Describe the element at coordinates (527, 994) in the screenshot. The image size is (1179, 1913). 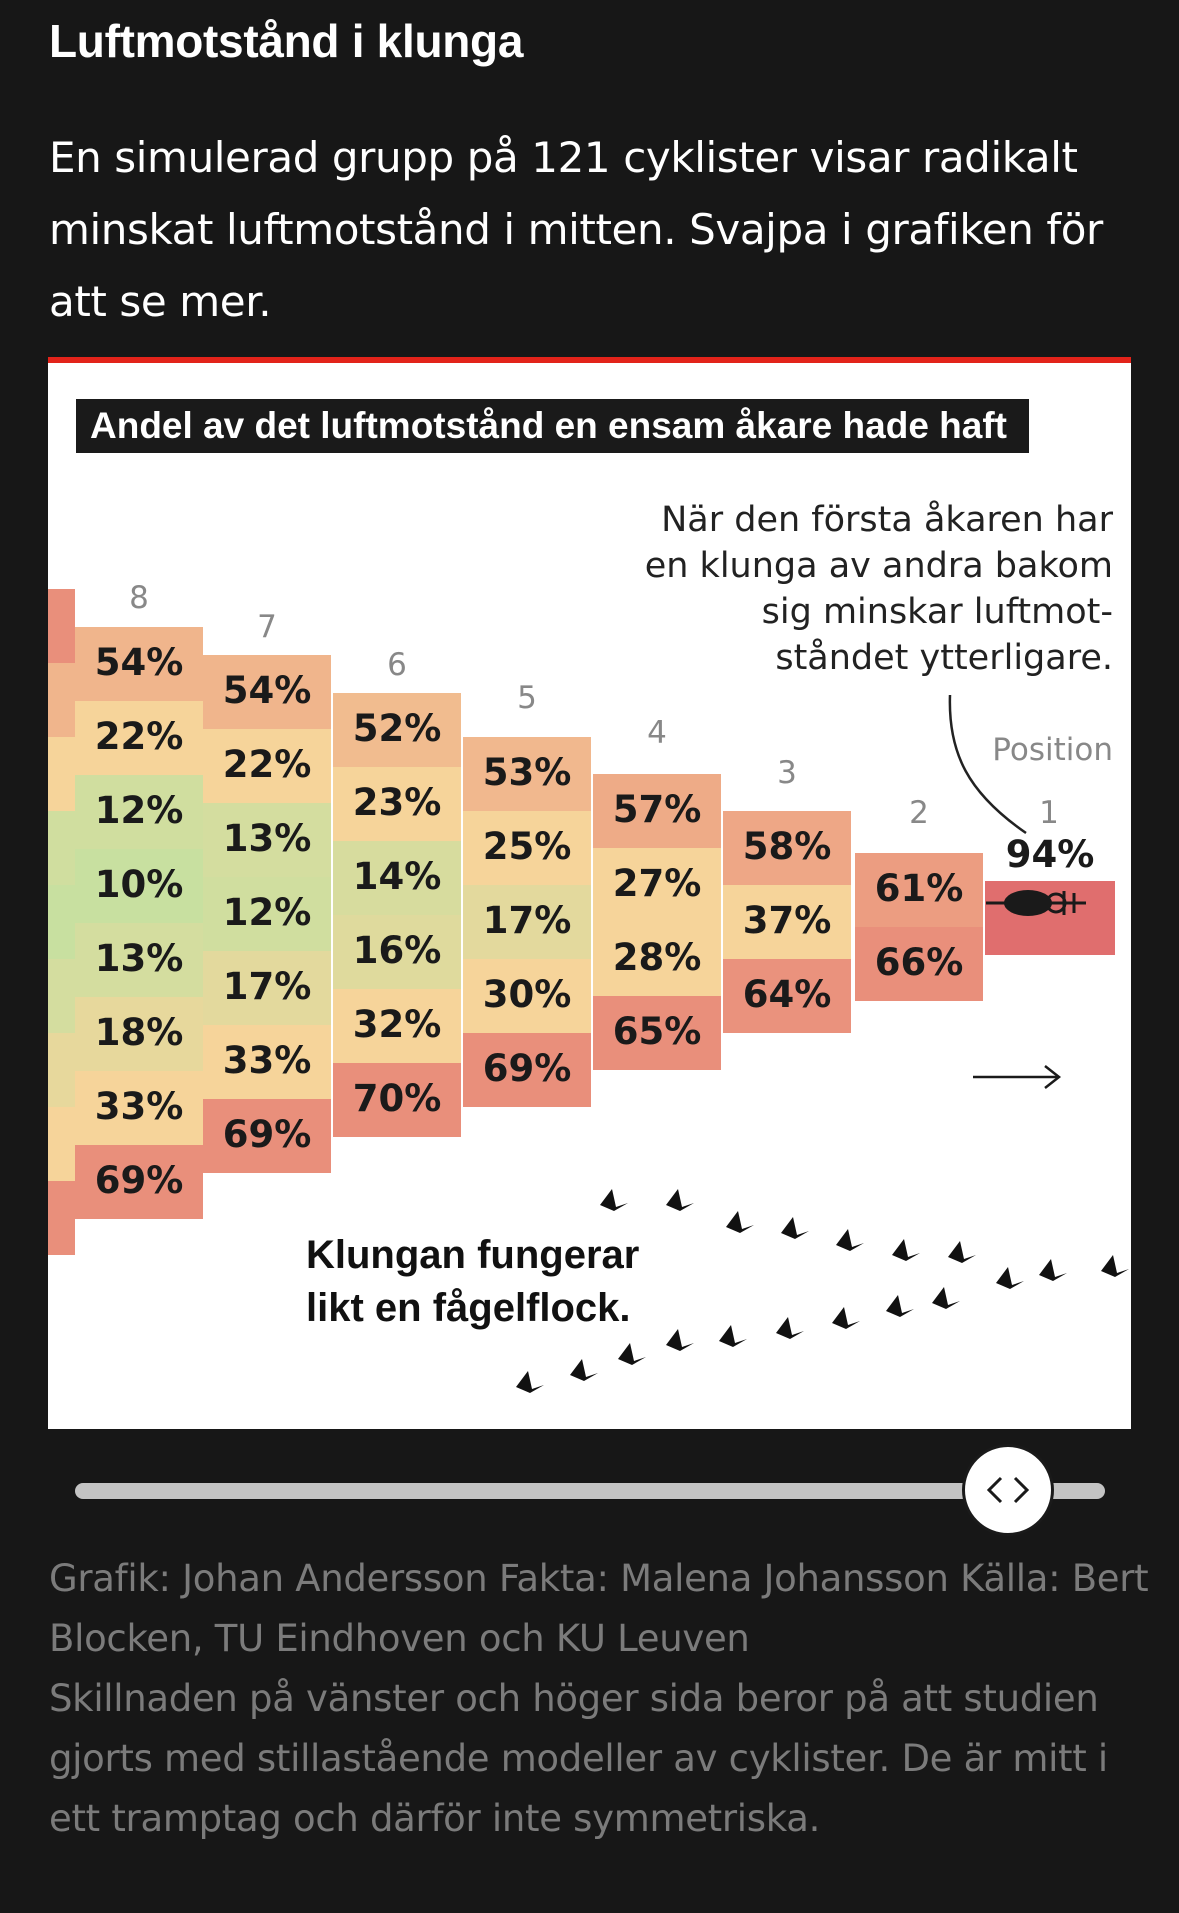
I see `cell-value: 30%` at that location.